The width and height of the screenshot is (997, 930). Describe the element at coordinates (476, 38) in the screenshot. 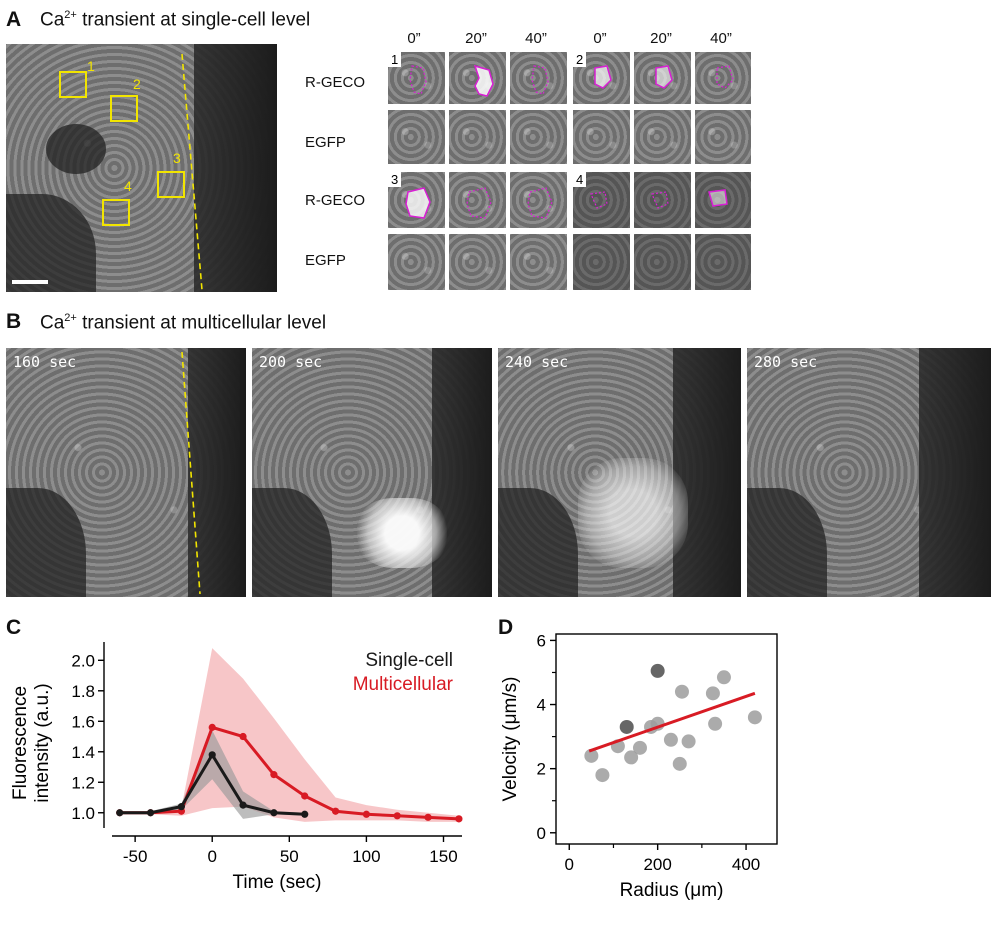

I see `col-header-20s-a: 20”` at that location.